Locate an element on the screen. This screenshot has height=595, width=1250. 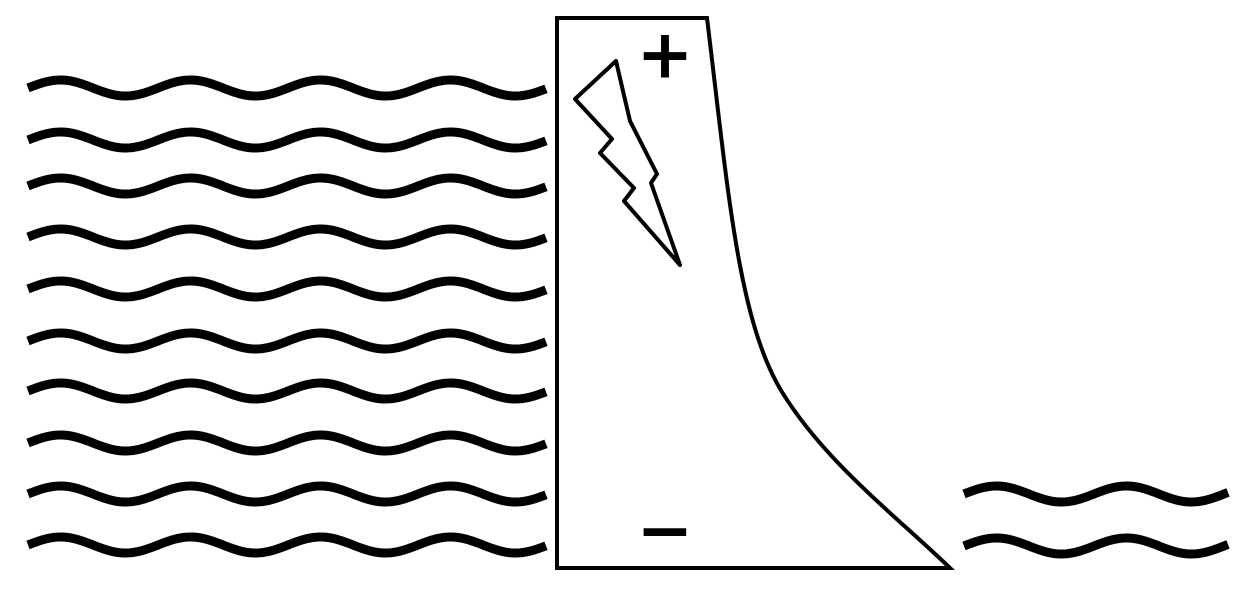
positive-sign: + is located at coordinates (665, 55).